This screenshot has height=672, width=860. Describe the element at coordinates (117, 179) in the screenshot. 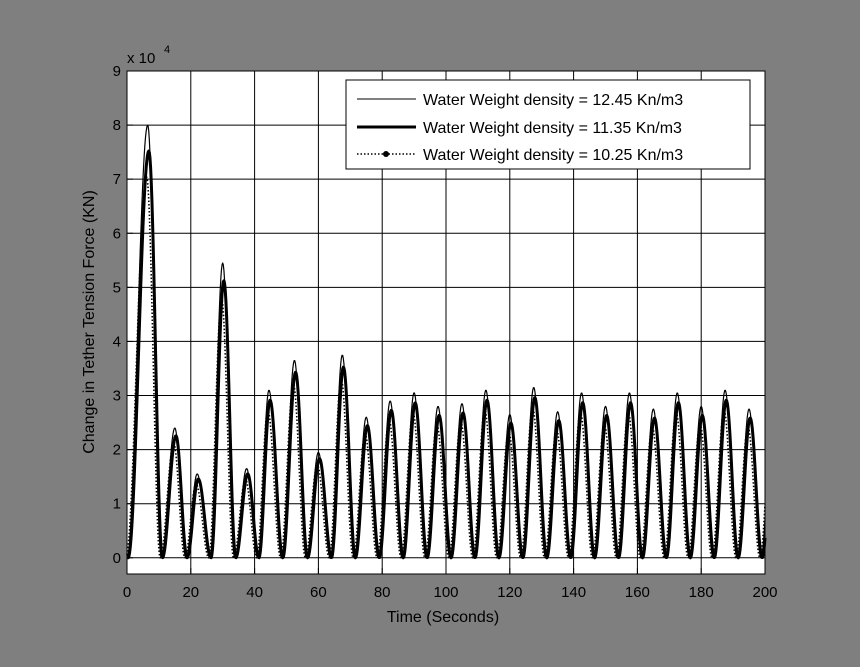

I see `y-tick-label: 7` at that location.